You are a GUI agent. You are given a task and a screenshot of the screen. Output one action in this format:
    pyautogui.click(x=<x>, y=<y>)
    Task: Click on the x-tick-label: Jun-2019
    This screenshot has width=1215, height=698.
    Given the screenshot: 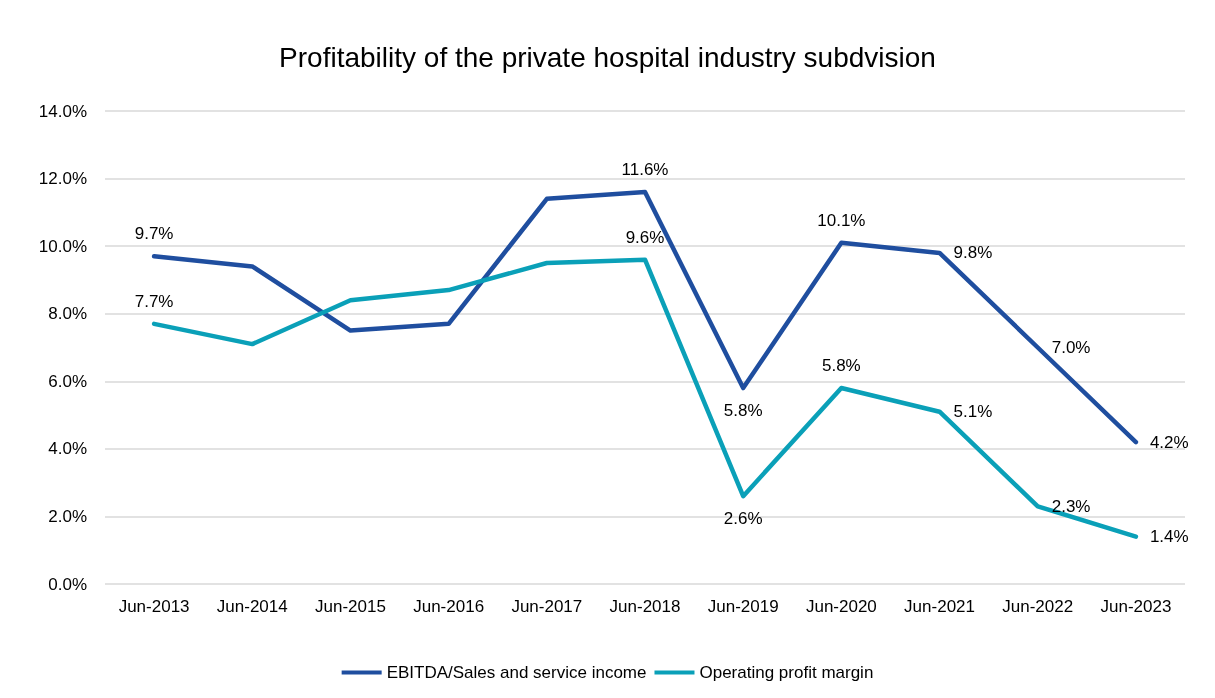 What is the action you would take?
    pyautogui.click(x=743, y=606)
    